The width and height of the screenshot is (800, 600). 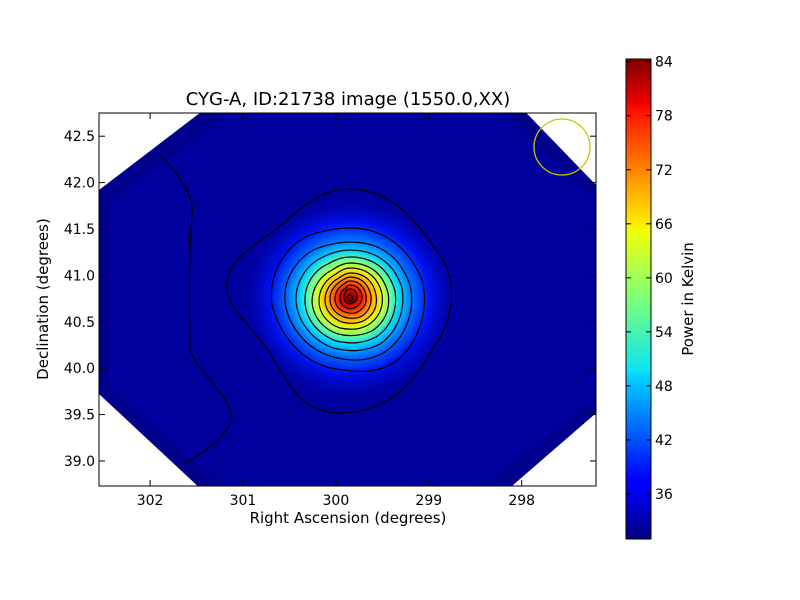 I want to click on x-tick-label: 302, so click(x=150, y=501).